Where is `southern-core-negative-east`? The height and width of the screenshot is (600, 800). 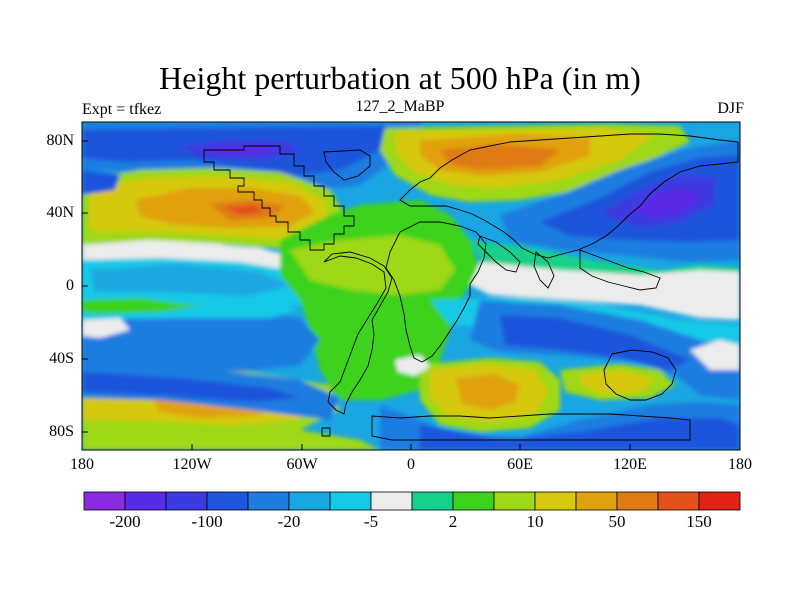 southern-core-negative-east is located at coordinates (595, 342).